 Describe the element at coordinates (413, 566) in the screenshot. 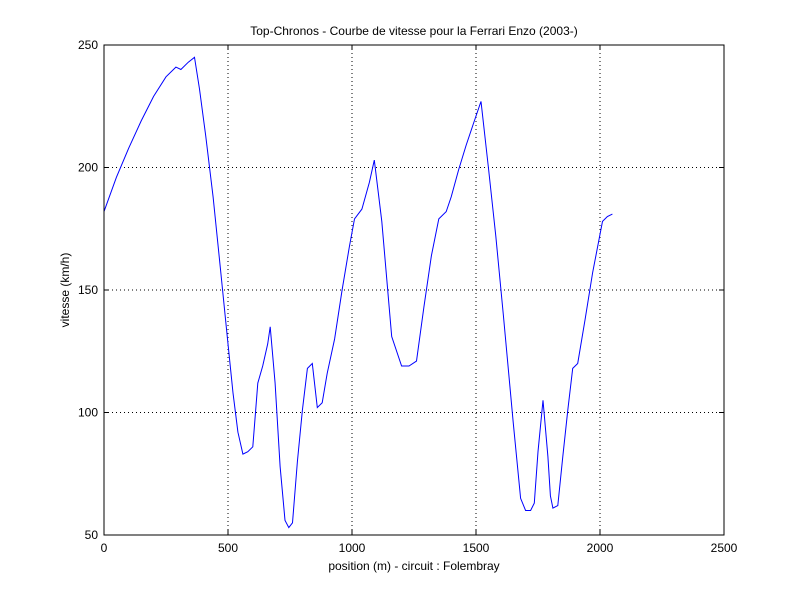

I see `x-axis-label: position (m) - circuit : Folembray` at that location.